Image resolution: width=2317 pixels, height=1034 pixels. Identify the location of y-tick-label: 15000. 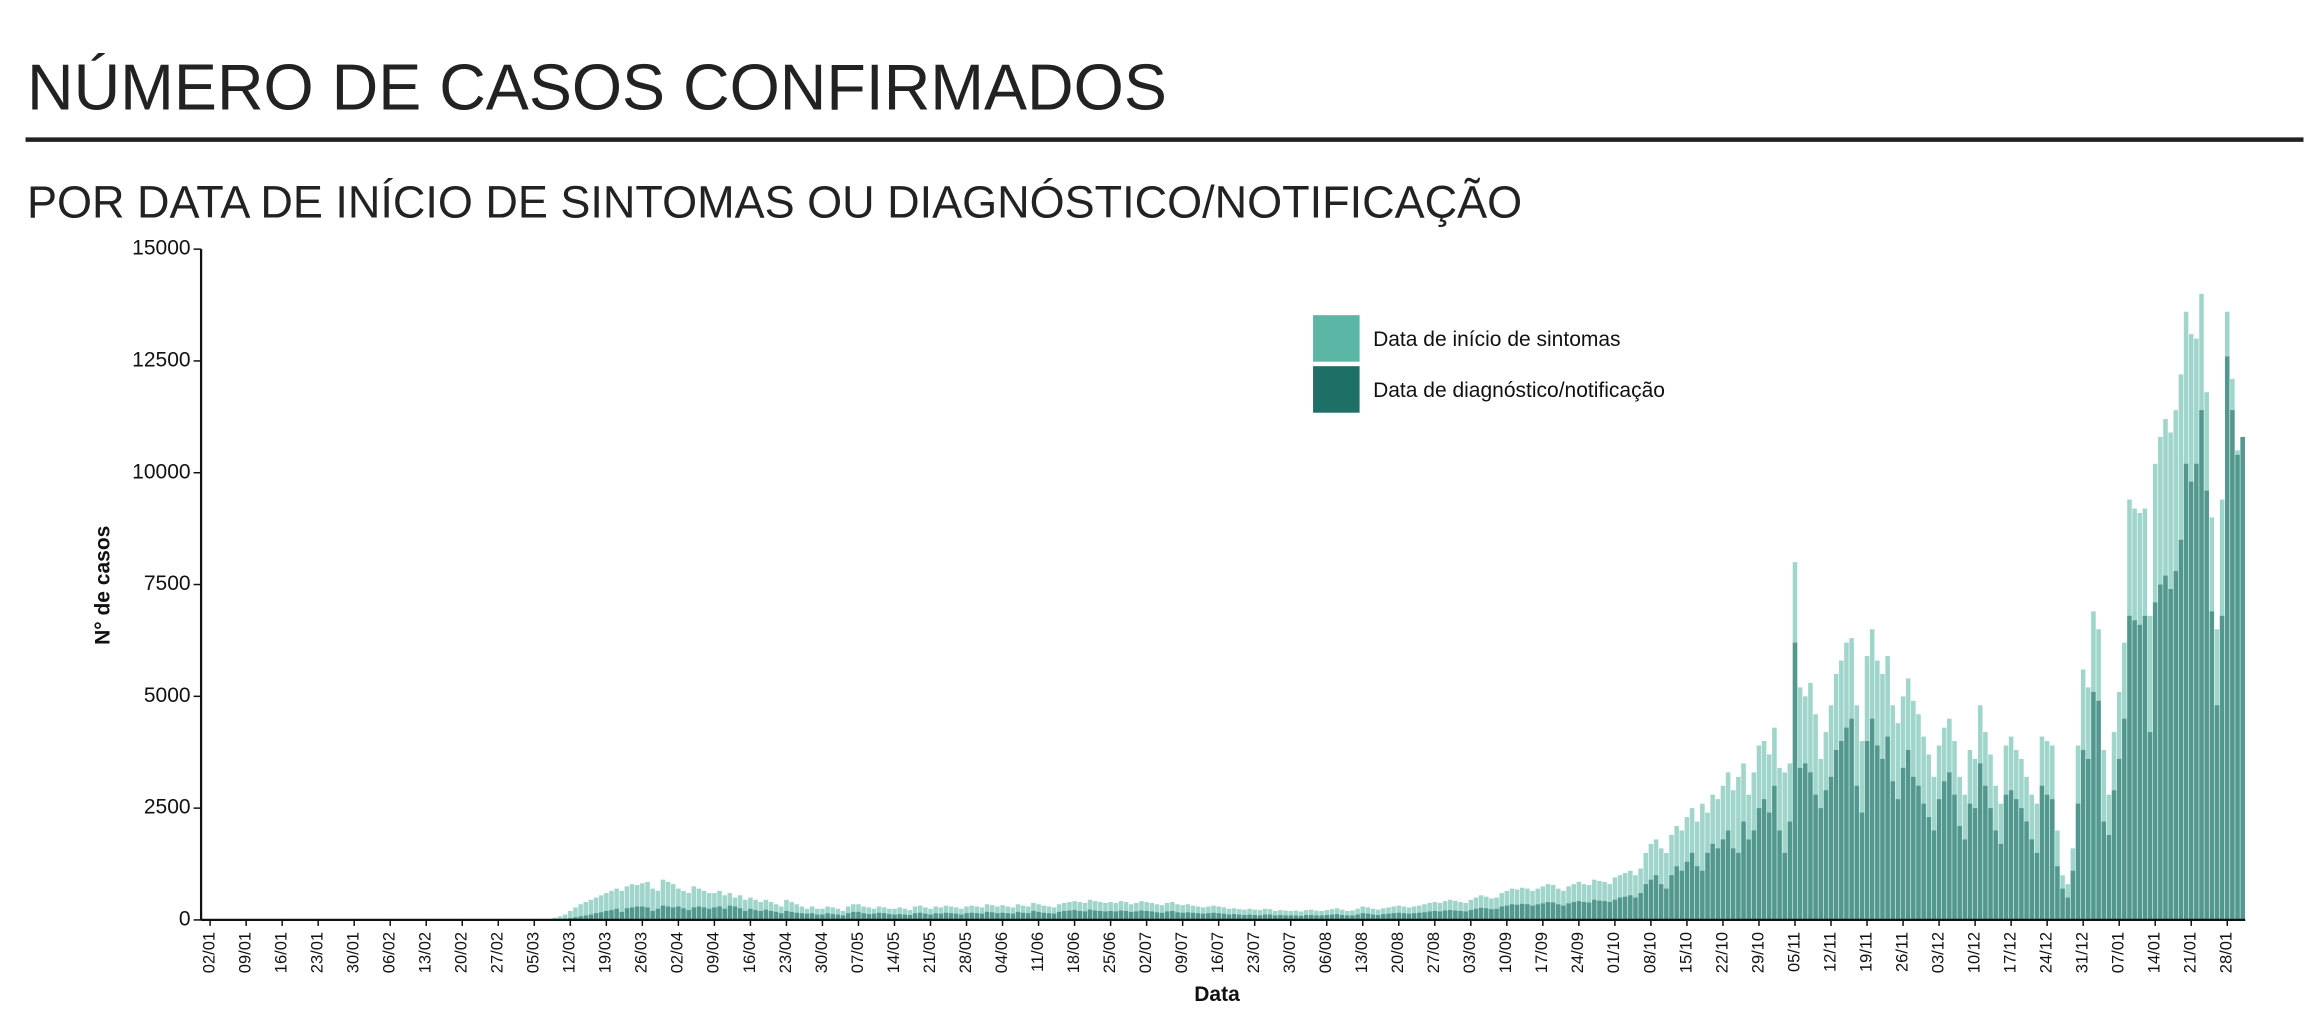
(161, 248).